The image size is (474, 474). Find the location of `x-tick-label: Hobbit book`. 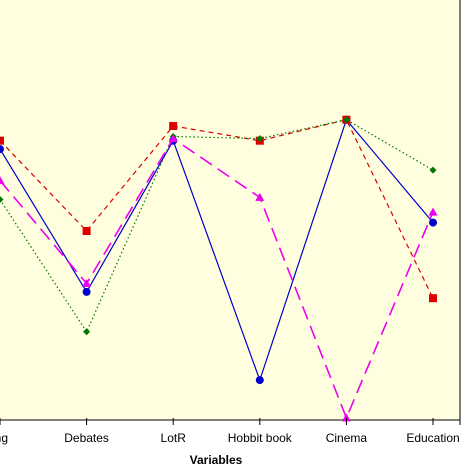

x-tick-label: Hobbit book is located at coordinates (260, 438).